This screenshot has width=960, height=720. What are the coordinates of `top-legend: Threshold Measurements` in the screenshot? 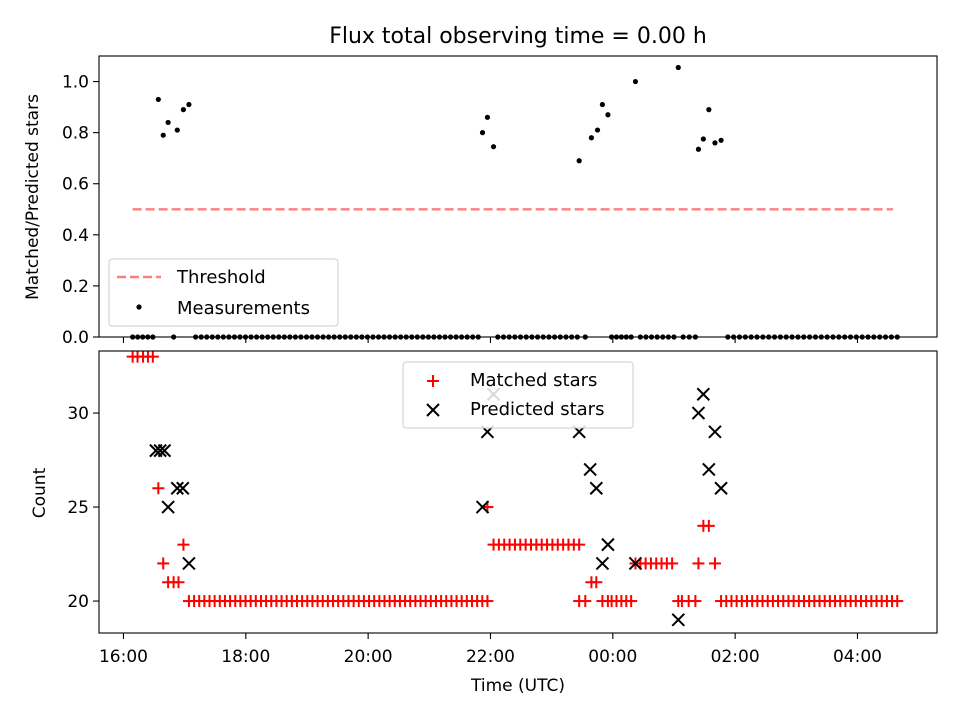 It's located at (223, 292).